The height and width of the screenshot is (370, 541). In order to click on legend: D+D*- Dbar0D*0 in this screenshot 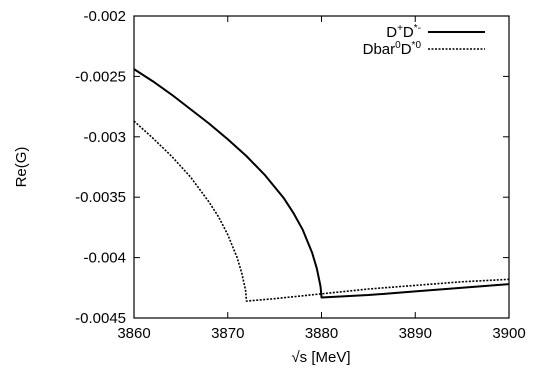, I will do `click(424, 40)`.